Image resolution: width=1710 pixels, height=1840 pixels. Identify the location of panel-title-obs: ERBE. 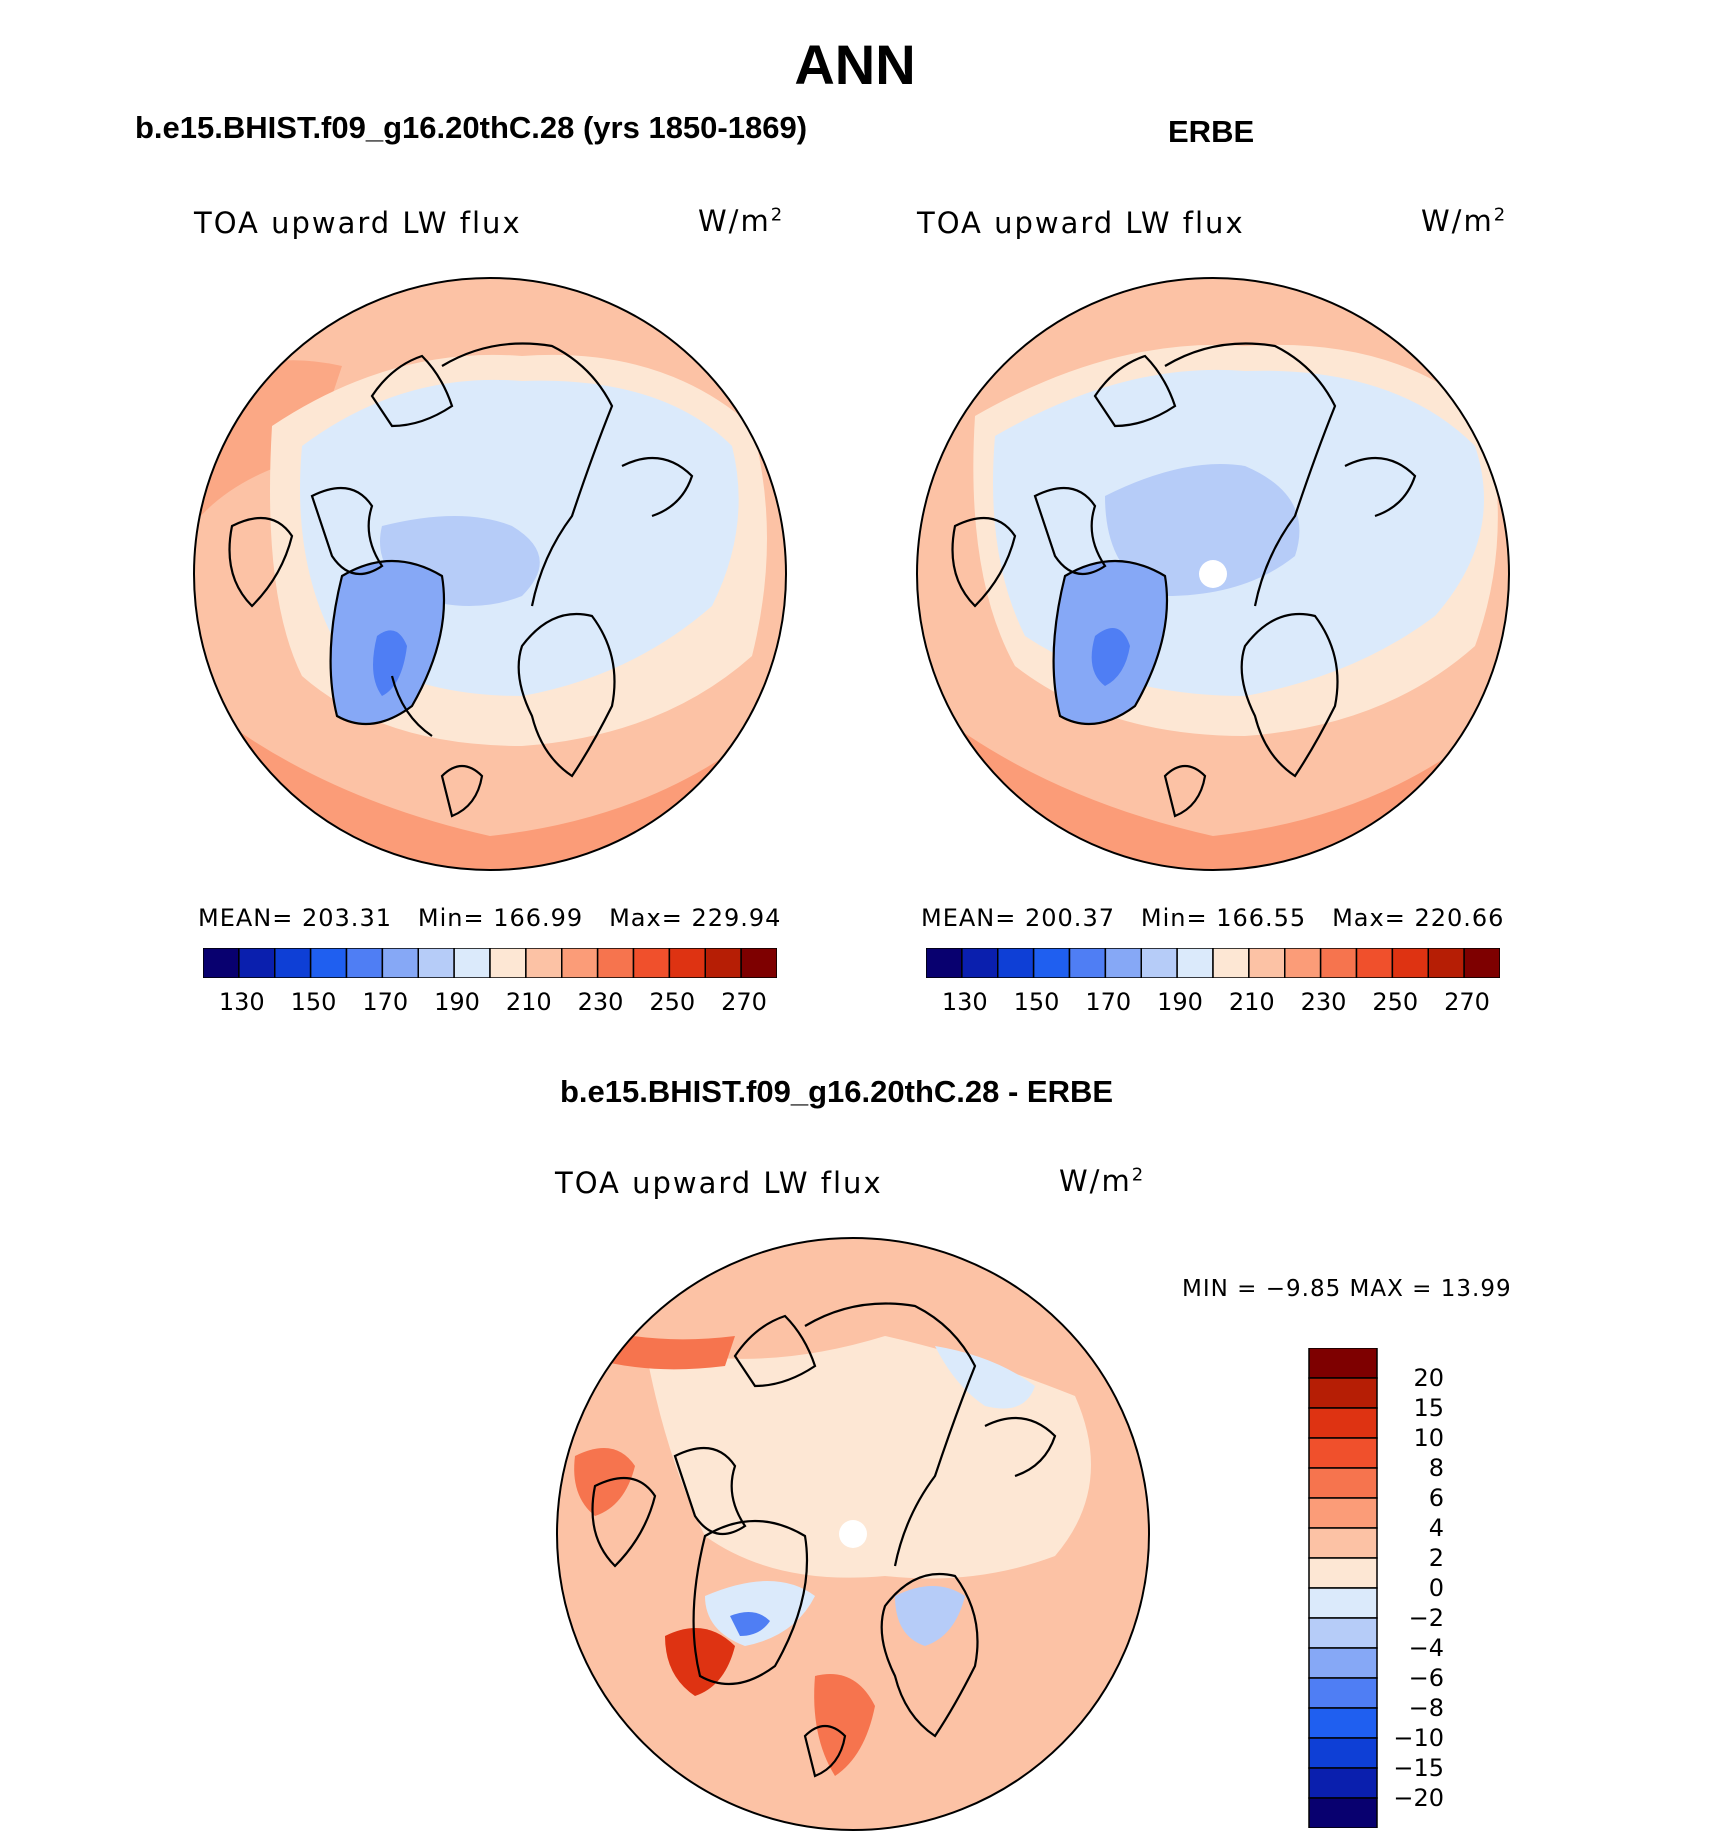
(1211, 131).